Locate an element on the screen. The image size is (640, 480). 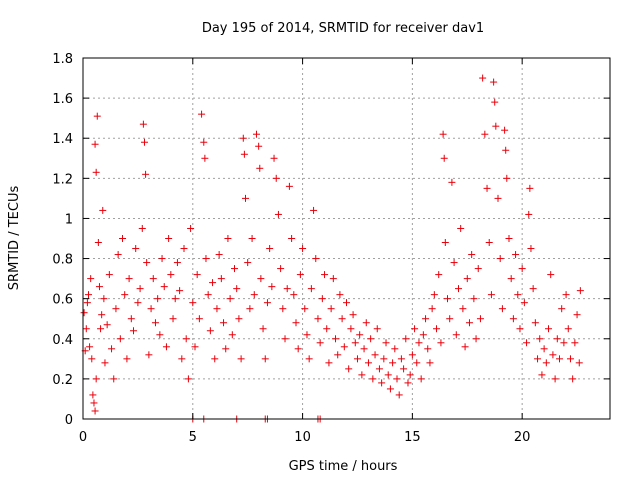
x-tick-label: 15 is located at coordinates (412, 437).